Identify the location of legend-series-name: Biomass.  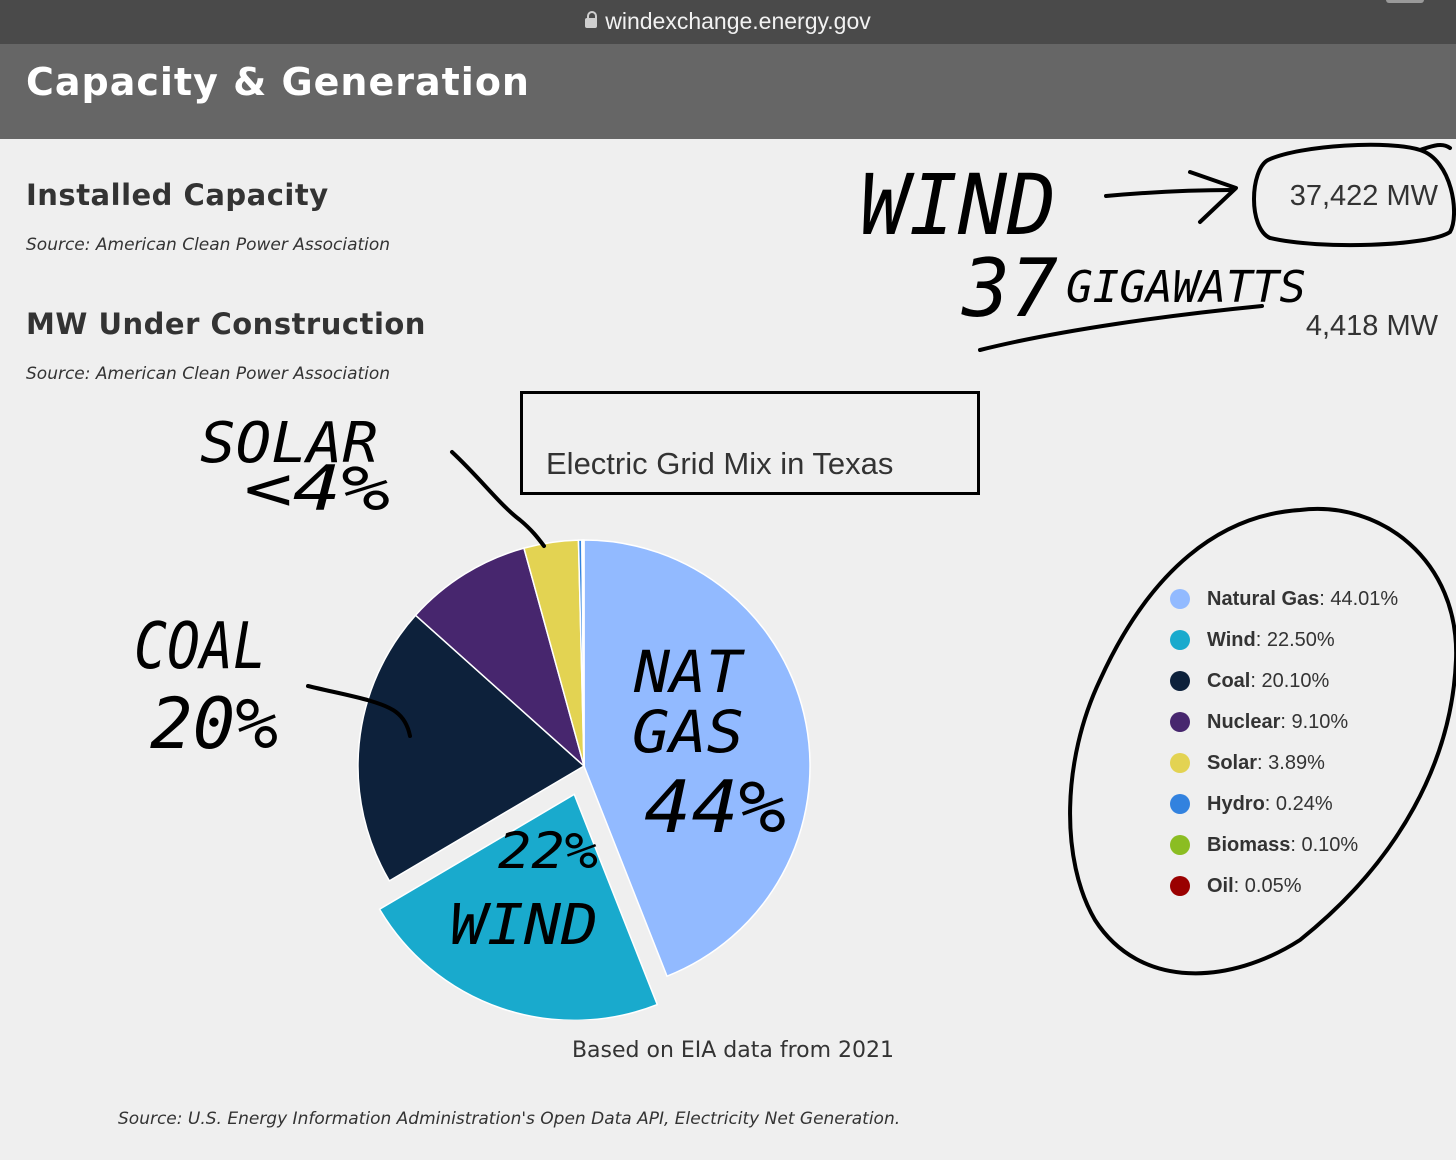
(1249, 845).